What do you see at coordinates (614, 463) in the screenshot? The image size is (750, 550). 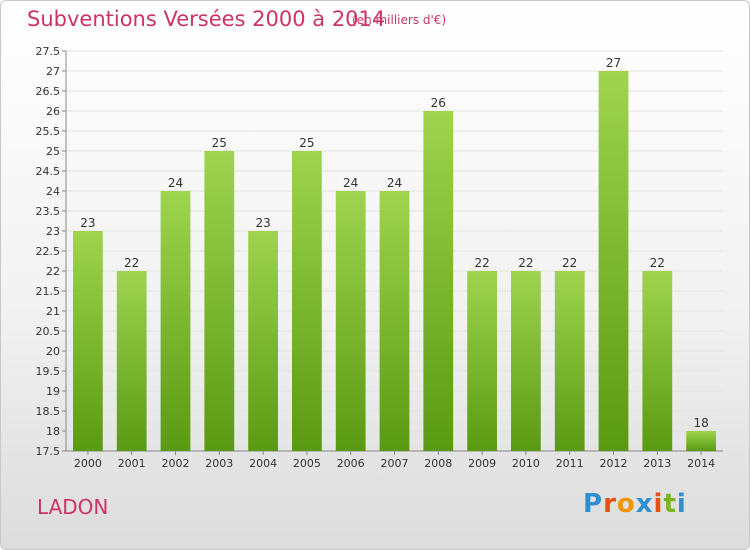 I see `x-tick-label-2012: 2012` at bounding box center [614, 463].